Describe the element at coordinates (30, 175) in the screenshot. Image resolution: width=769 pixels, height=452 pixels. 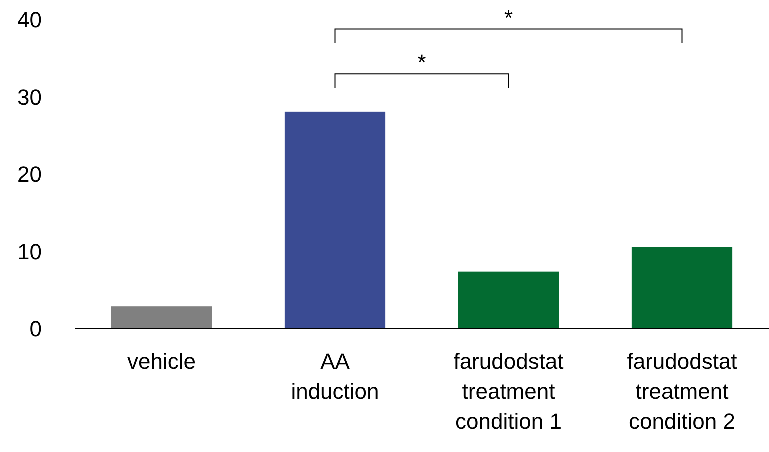
I see `y-tick-label: 20` at that location.